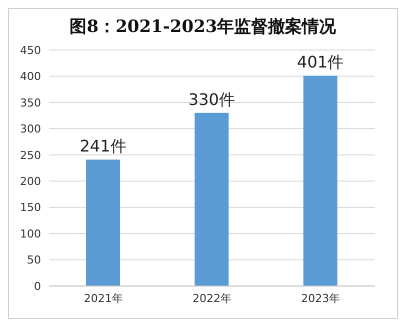 This screenshot has height=327, width=406. I want to click on y-tick-label: 250, so click(30, 155).